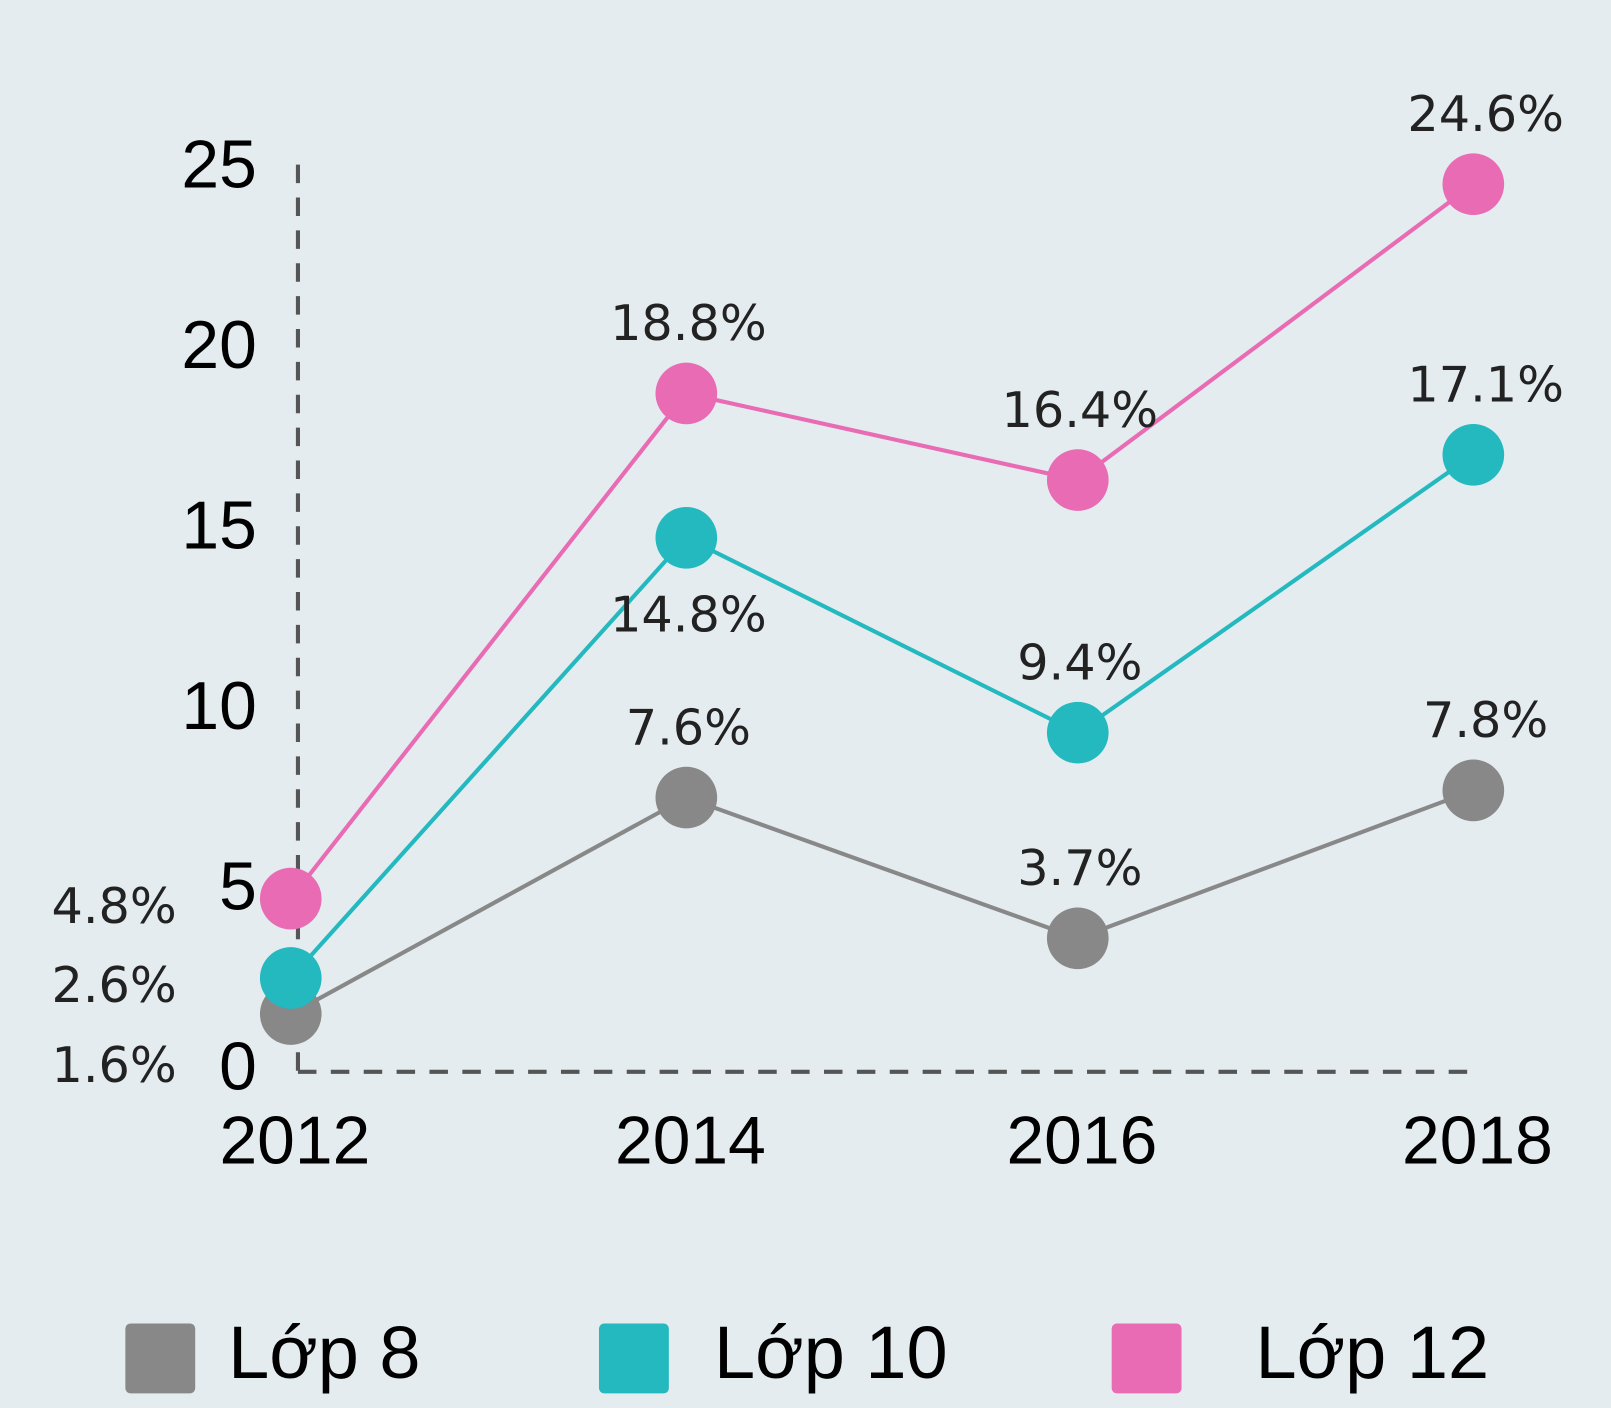 Image resolution: width=1611 pixels, height=1408 pixels. I want to click on x-tick-label: 2018, so click(1477, 1141).